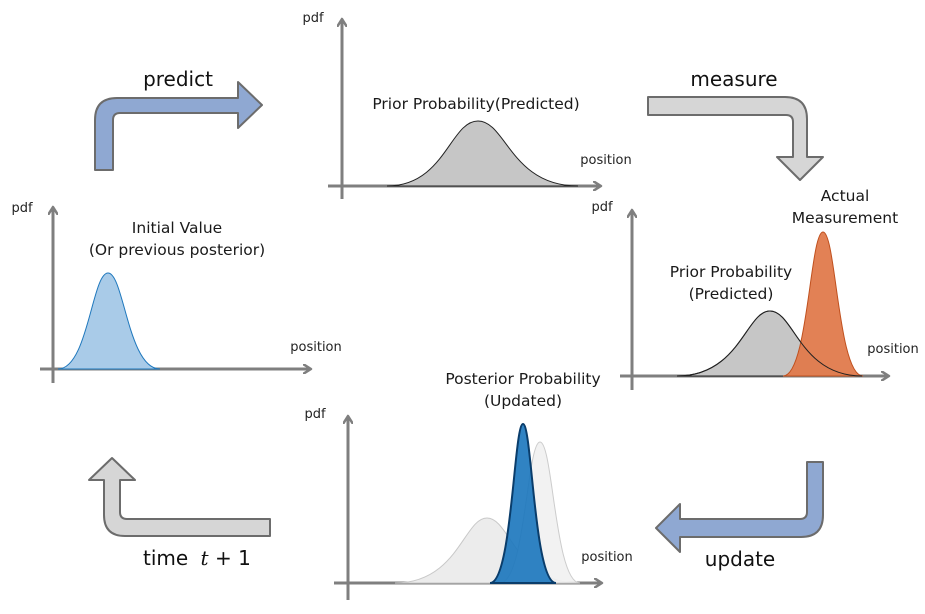 This screenshot has height=614, width=925. I want to click on prior-subtitle: (Predicted), so click(731, 294).